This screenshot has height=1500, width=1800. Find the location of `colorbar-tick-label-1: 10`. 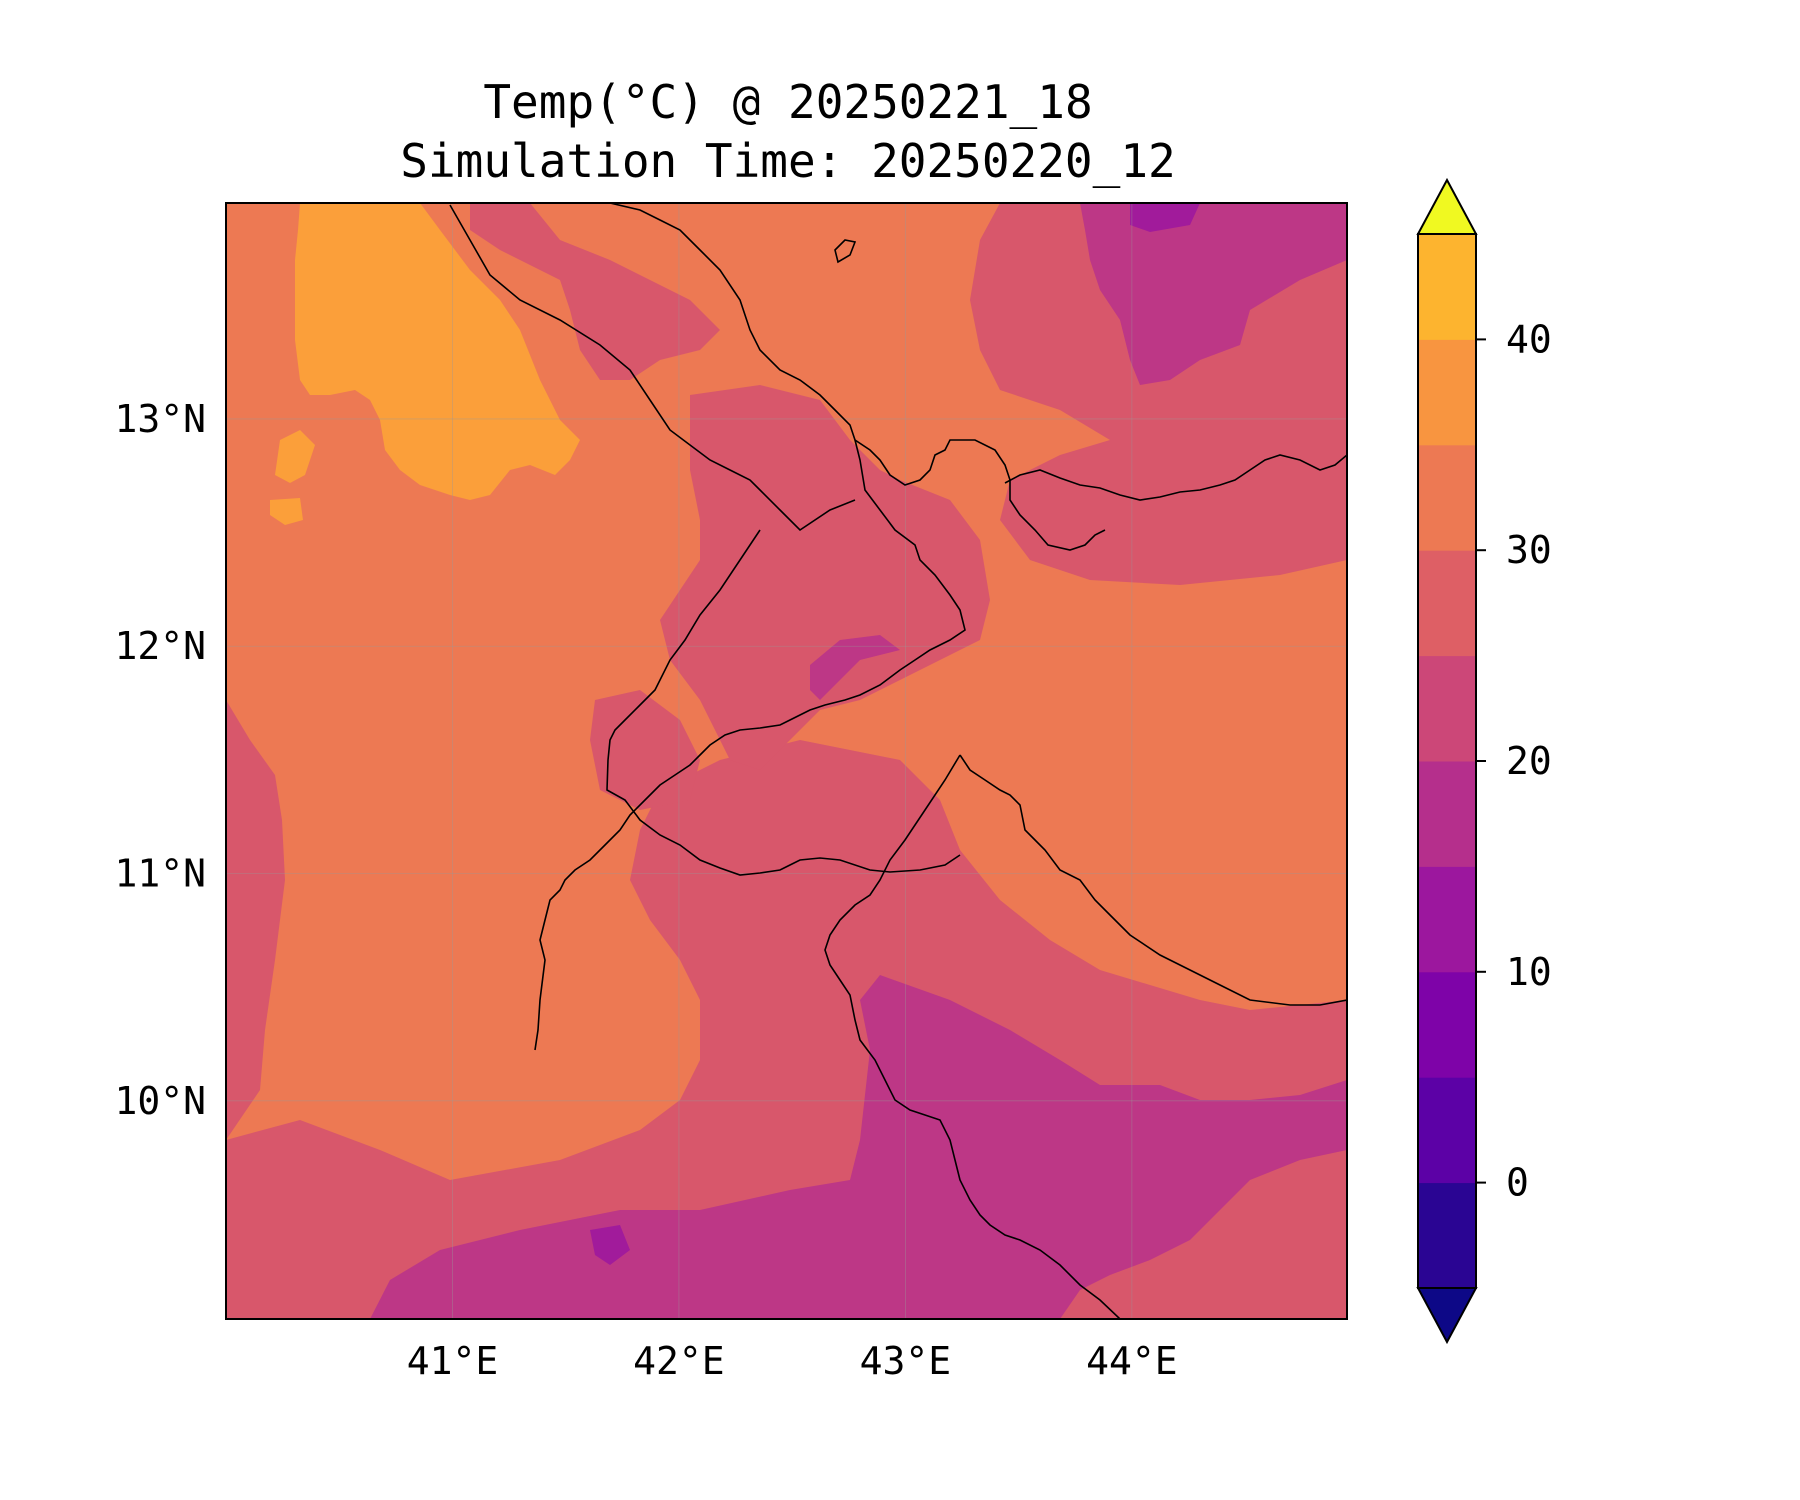

colorbar-tick-label-1: 10 is located at coordinates (1529, 972).